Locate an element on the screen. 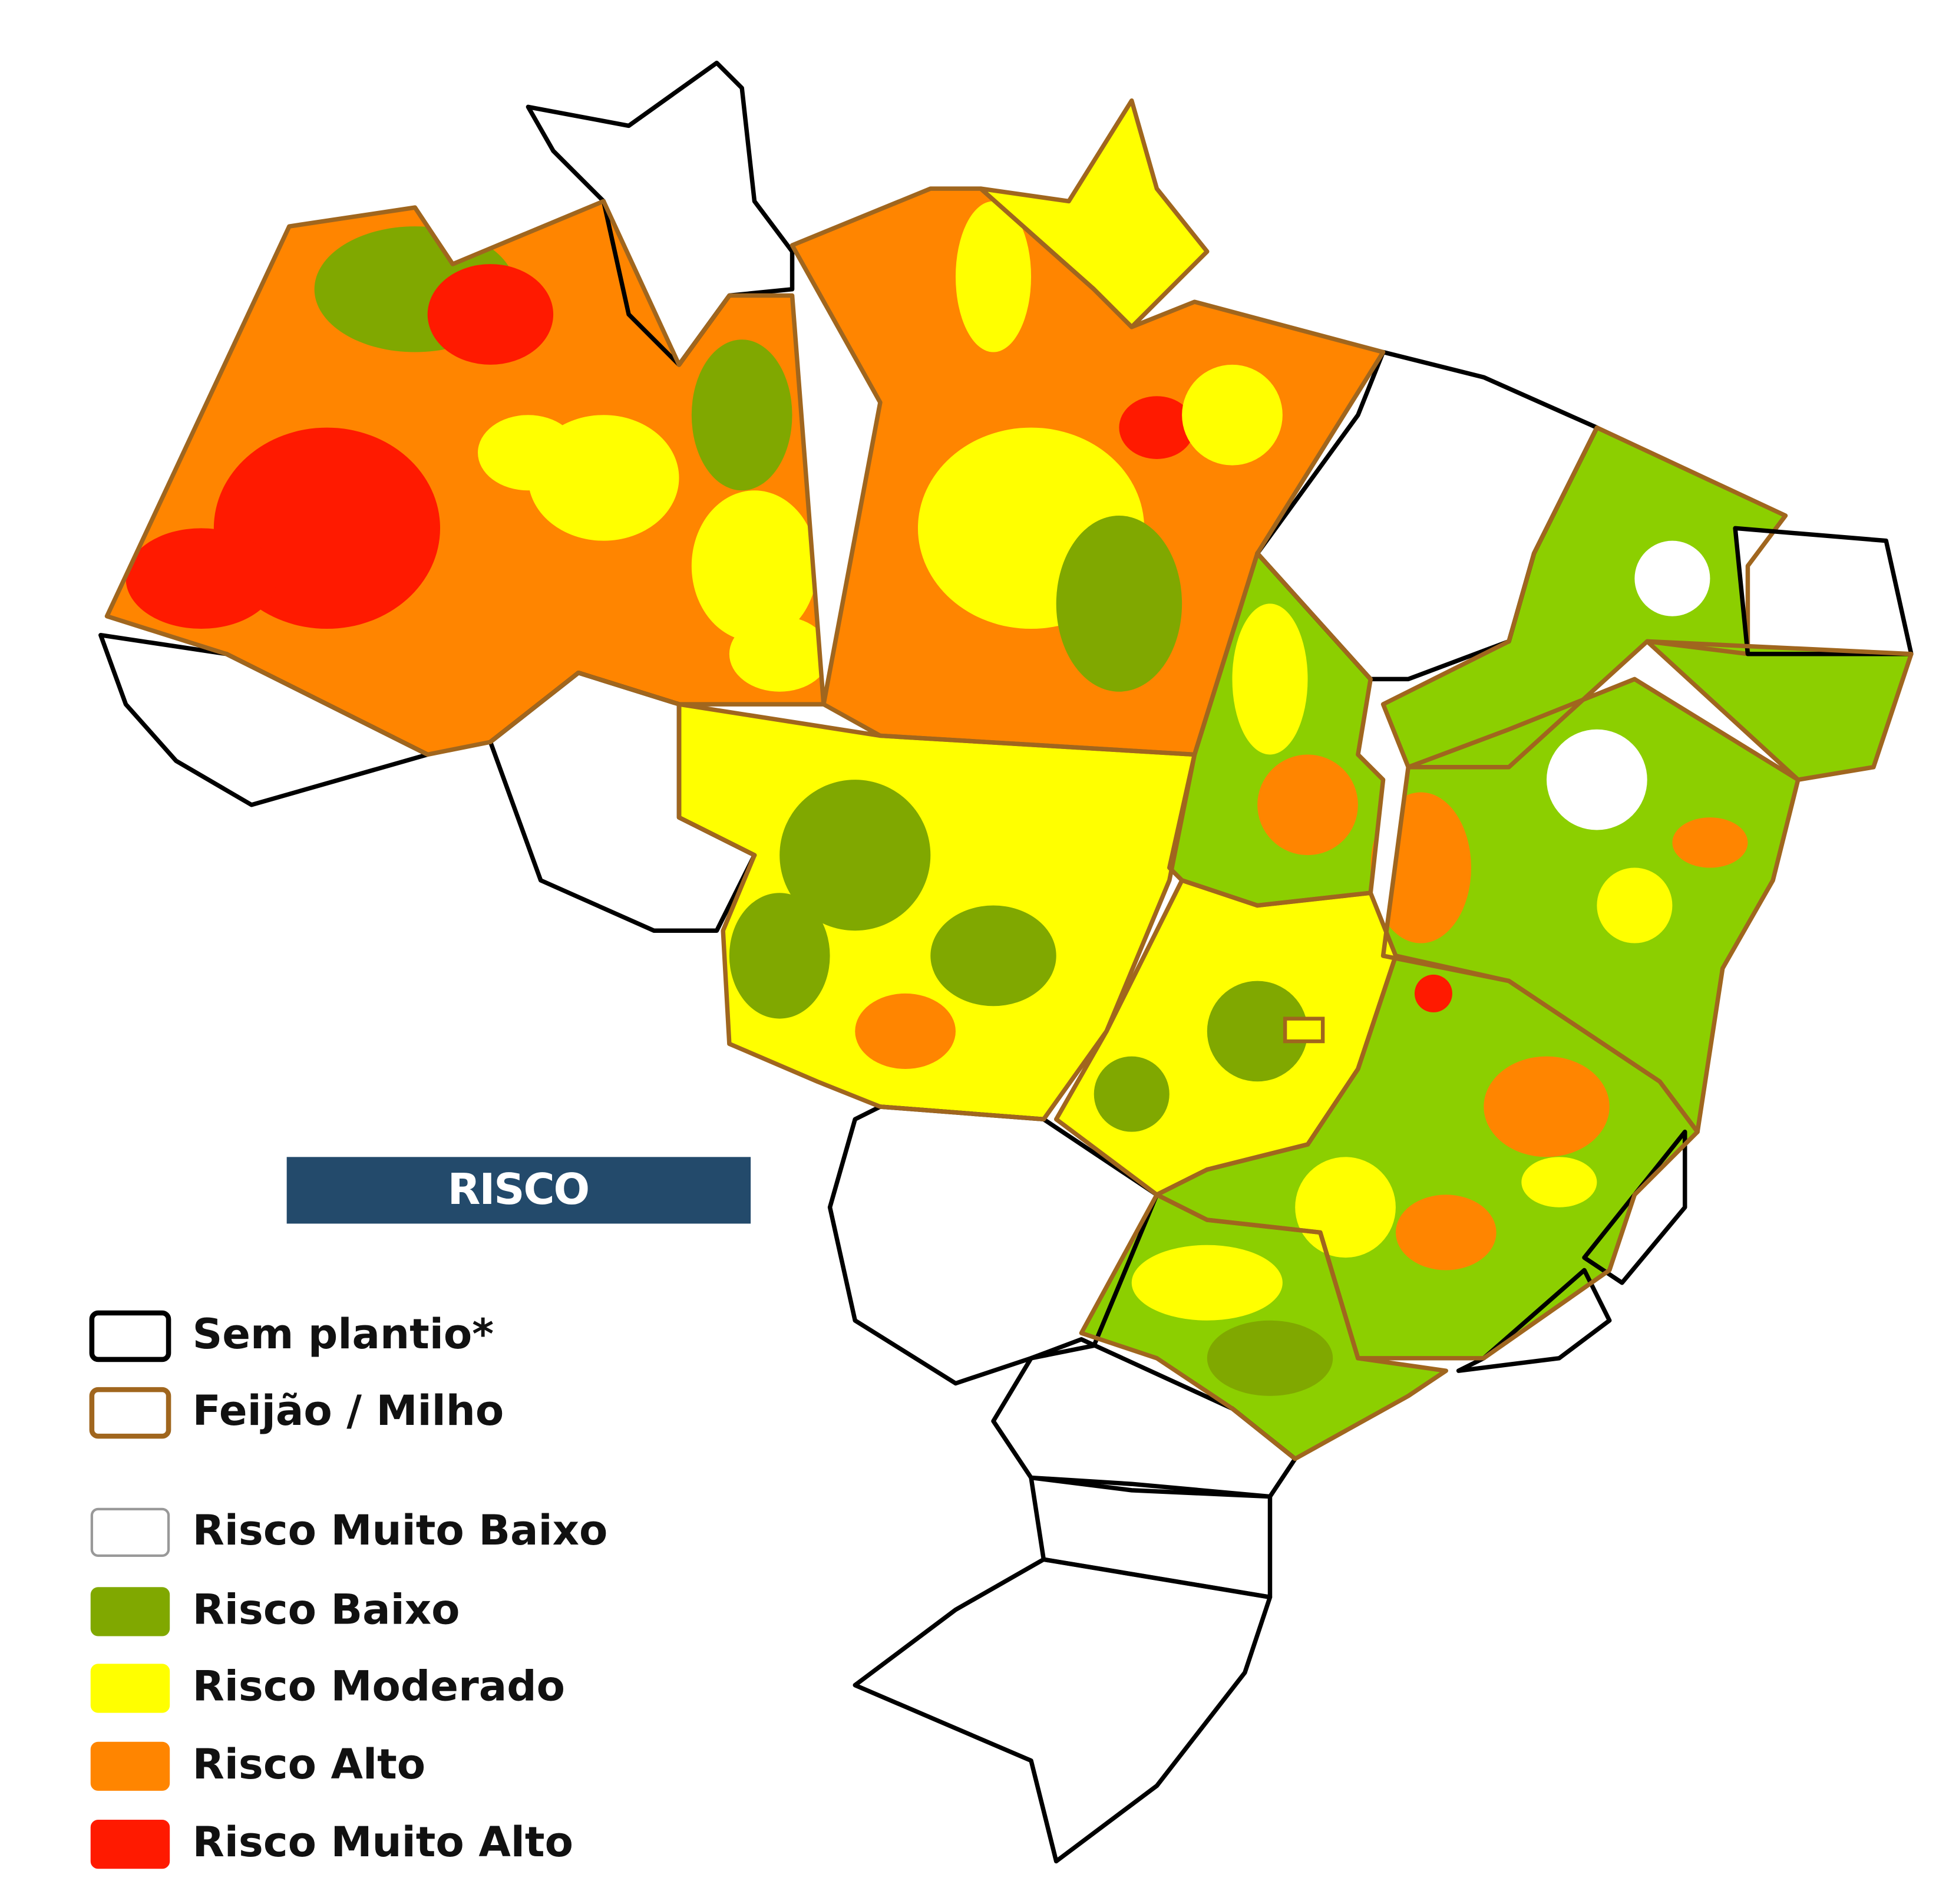 Image resolution: width=1949 pixels, height=1904 pixels. legend-label: Risco Baixo is located at coordinates (326, 1609).